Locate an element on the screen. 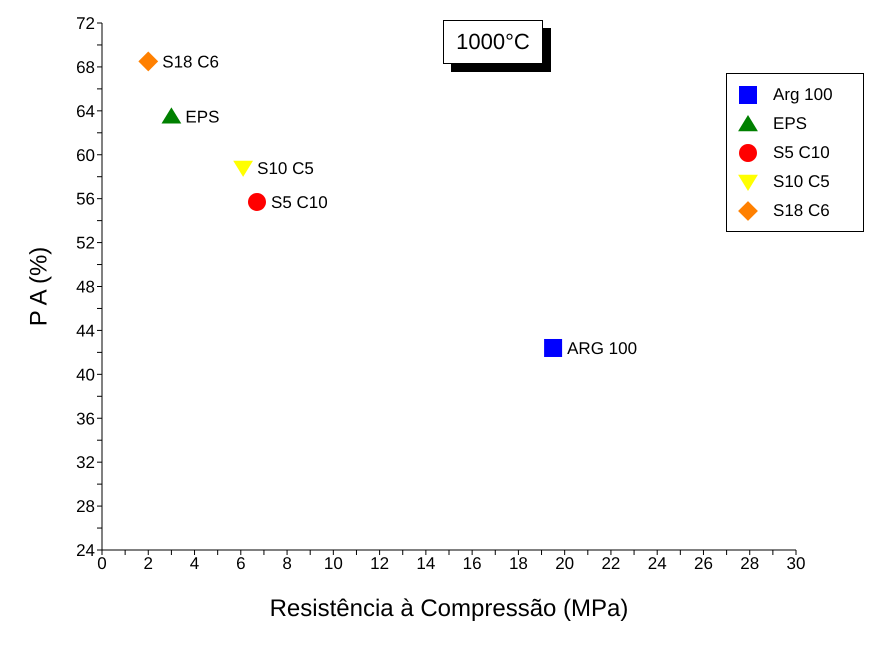  x-tick-label: 6 is located at coordinates (241, 564).